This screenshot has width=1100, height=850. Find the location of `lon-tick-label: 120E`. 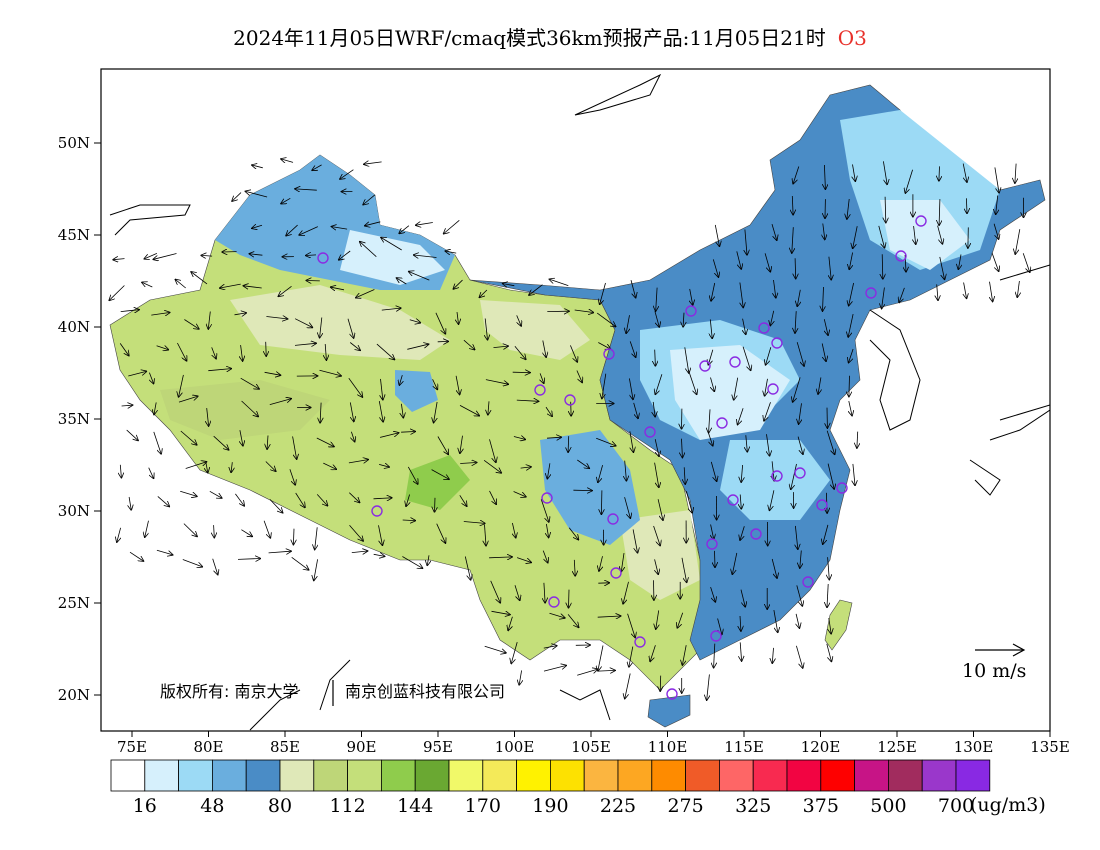

lon-tick-label: 120E is located at coordinates (821, 747).